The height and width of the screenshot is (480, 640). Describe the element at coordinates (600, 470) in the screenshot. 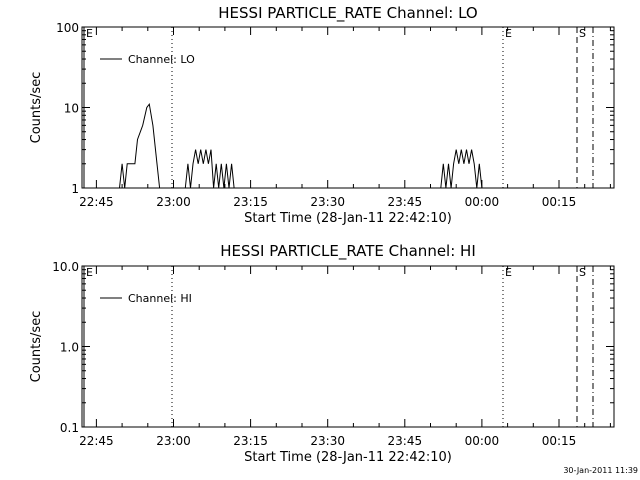

I see `plot-timestamp: 30-Jan-2011 11:39` at that location.